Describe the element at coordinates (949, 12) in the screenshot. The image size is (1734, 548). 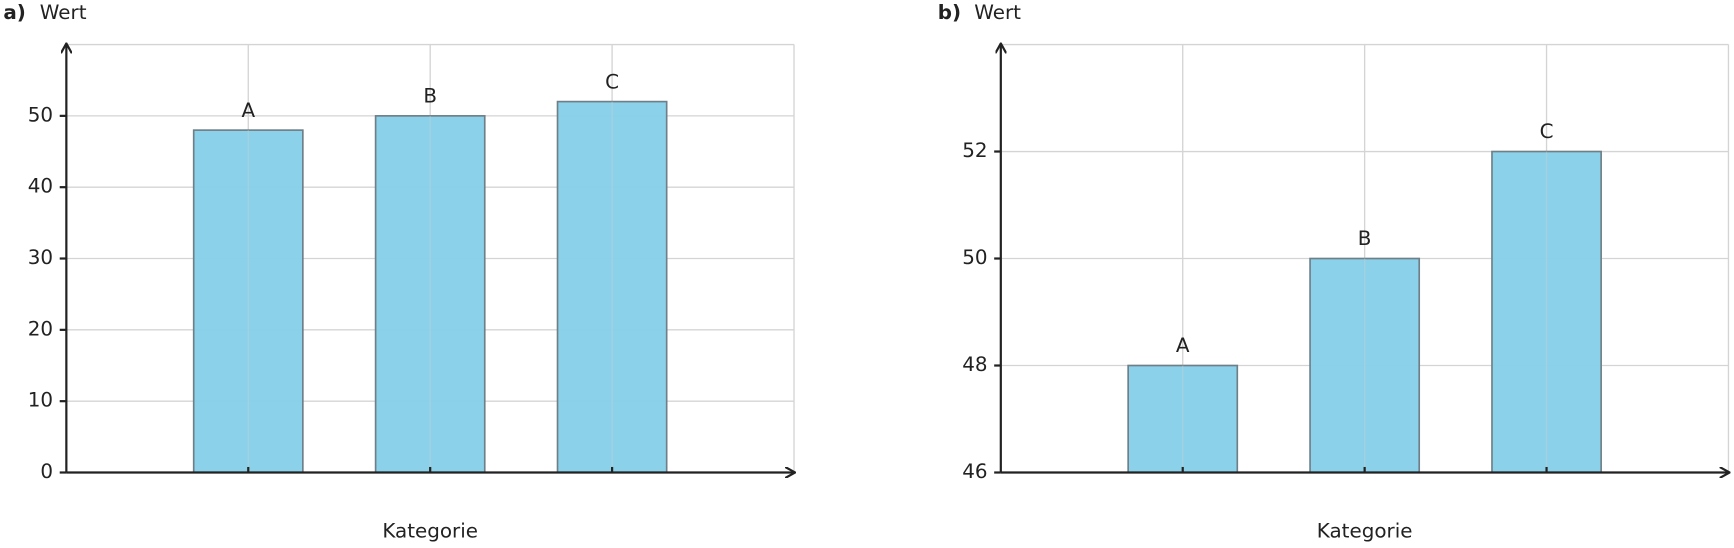
I see `panel-label: b)` at that location.